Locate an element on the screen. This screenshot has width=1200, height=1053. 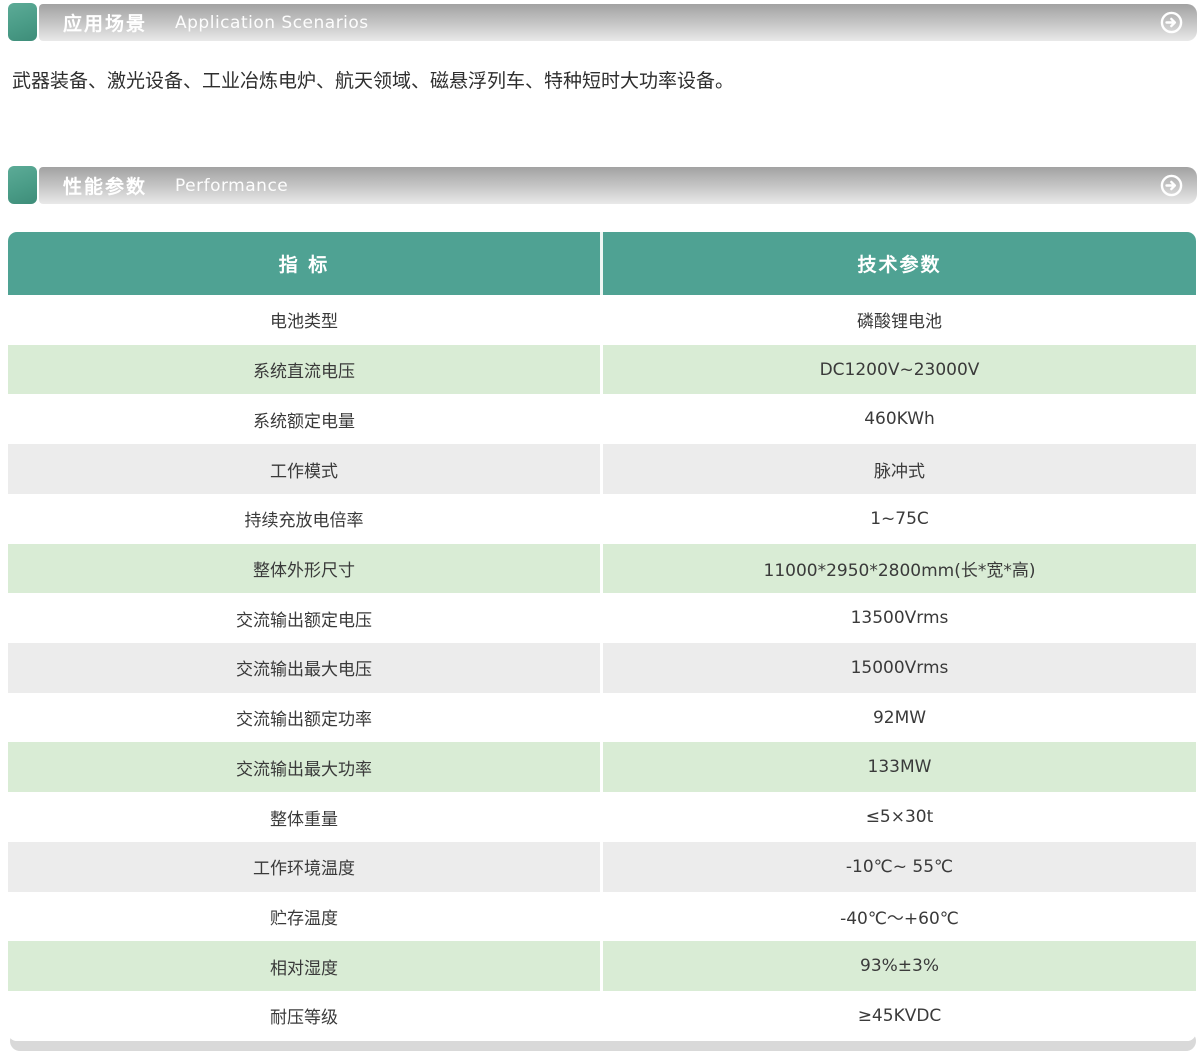
section-title-zh: 性能参数 is located at coordinates (105, 187).